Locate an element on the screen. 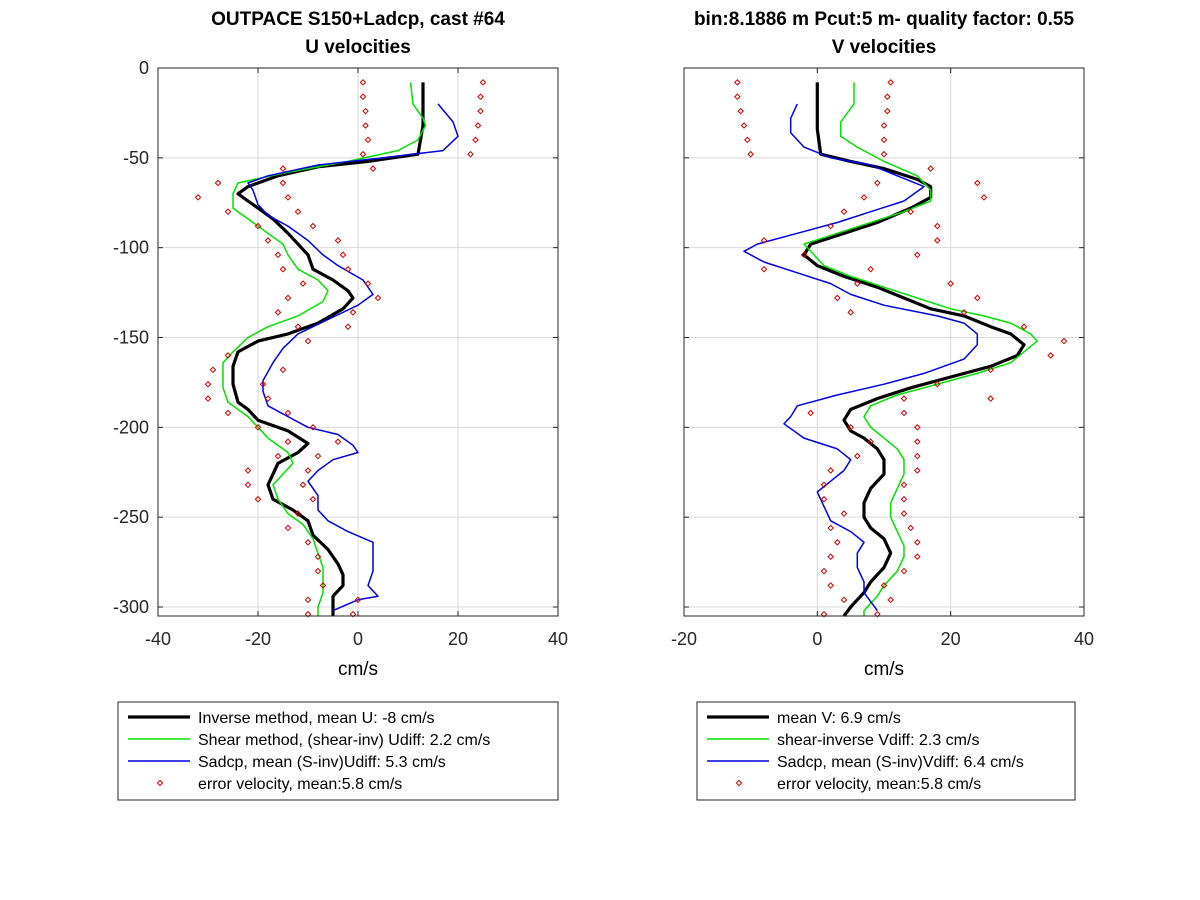  u-legend-entry: error velocity, mean:5.8 cm/s is located at coordinates (300, 784).